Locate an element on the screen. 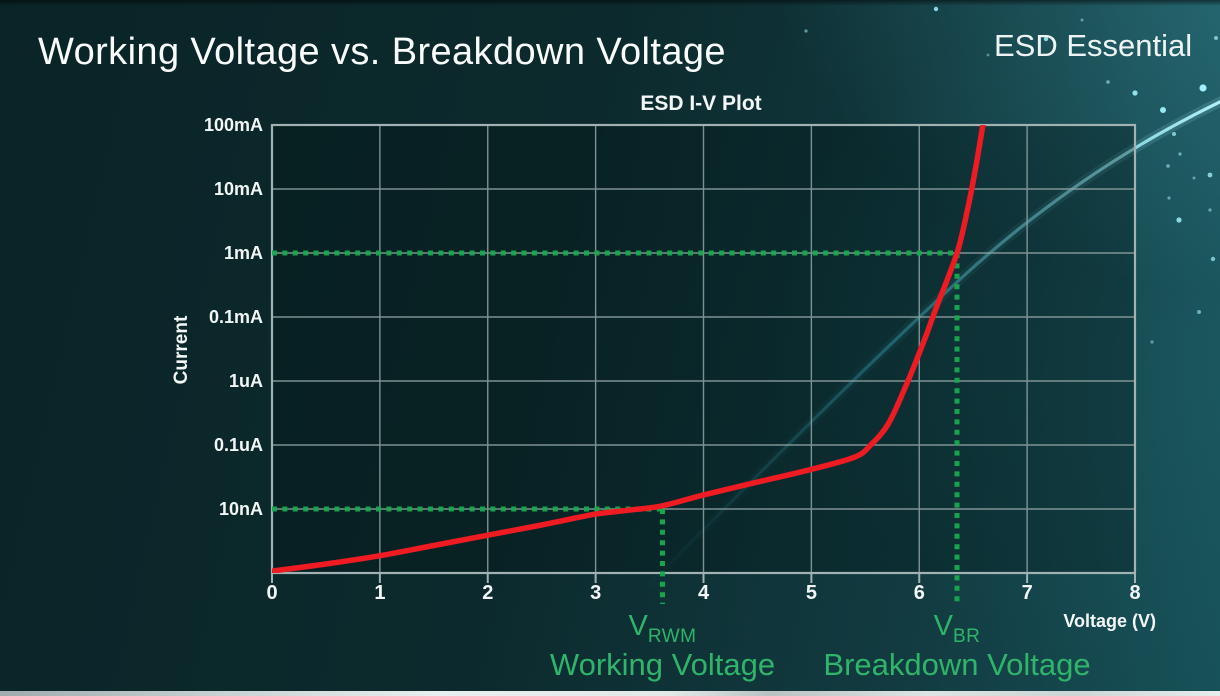 This screenshot has width=1220, height=696. y-tick-label: 10nA is located at coordinates (240, 509).